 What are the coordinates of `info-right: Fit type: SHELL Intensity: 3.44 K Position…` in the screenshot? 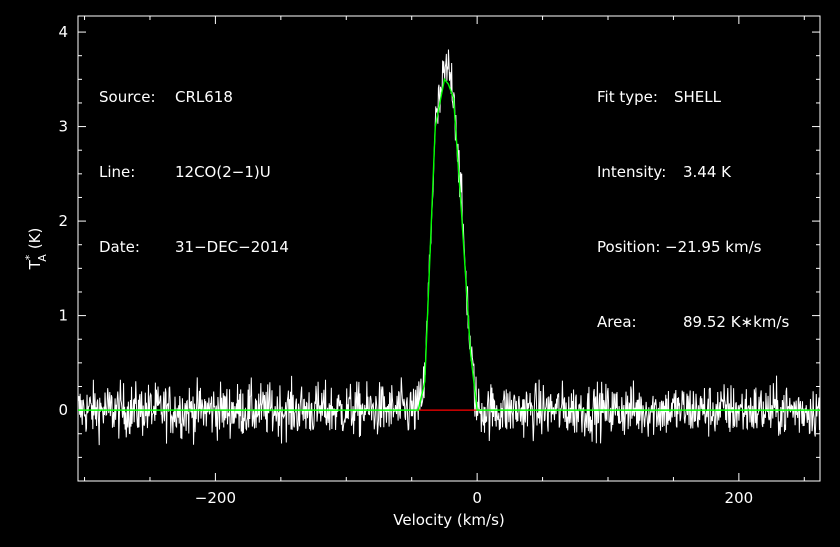 It's located at (693, 197).